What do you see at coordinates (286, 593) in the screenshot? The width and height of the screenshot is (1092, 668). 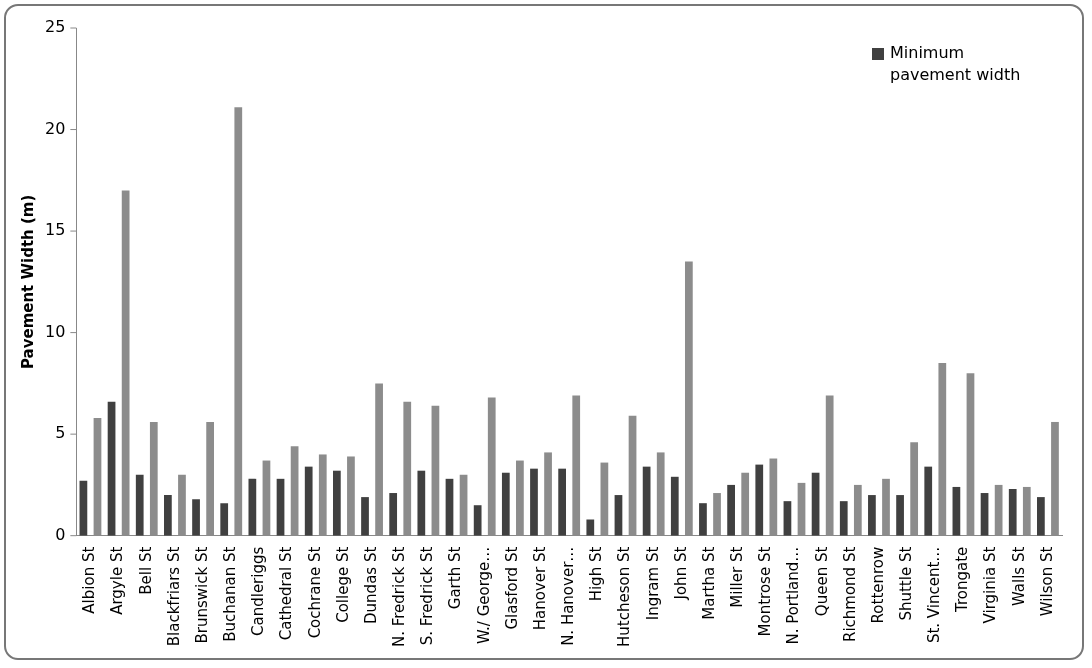 I see `x-tick-label: Cathedral St` at bounding box center [286, 593].